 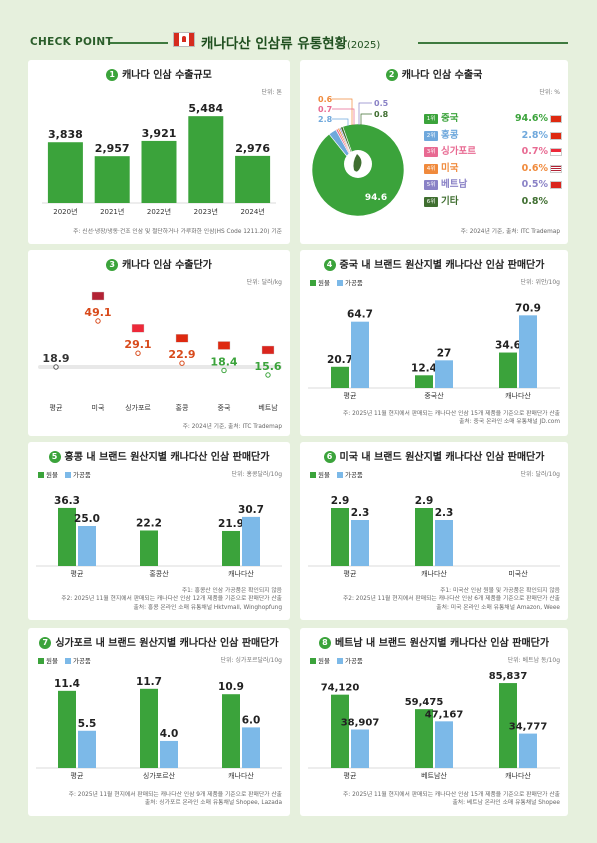 What do you see at coordinates (87, 519) in the screenshot?
I see `data-label: 25.0` at bounding box center [87, 519].